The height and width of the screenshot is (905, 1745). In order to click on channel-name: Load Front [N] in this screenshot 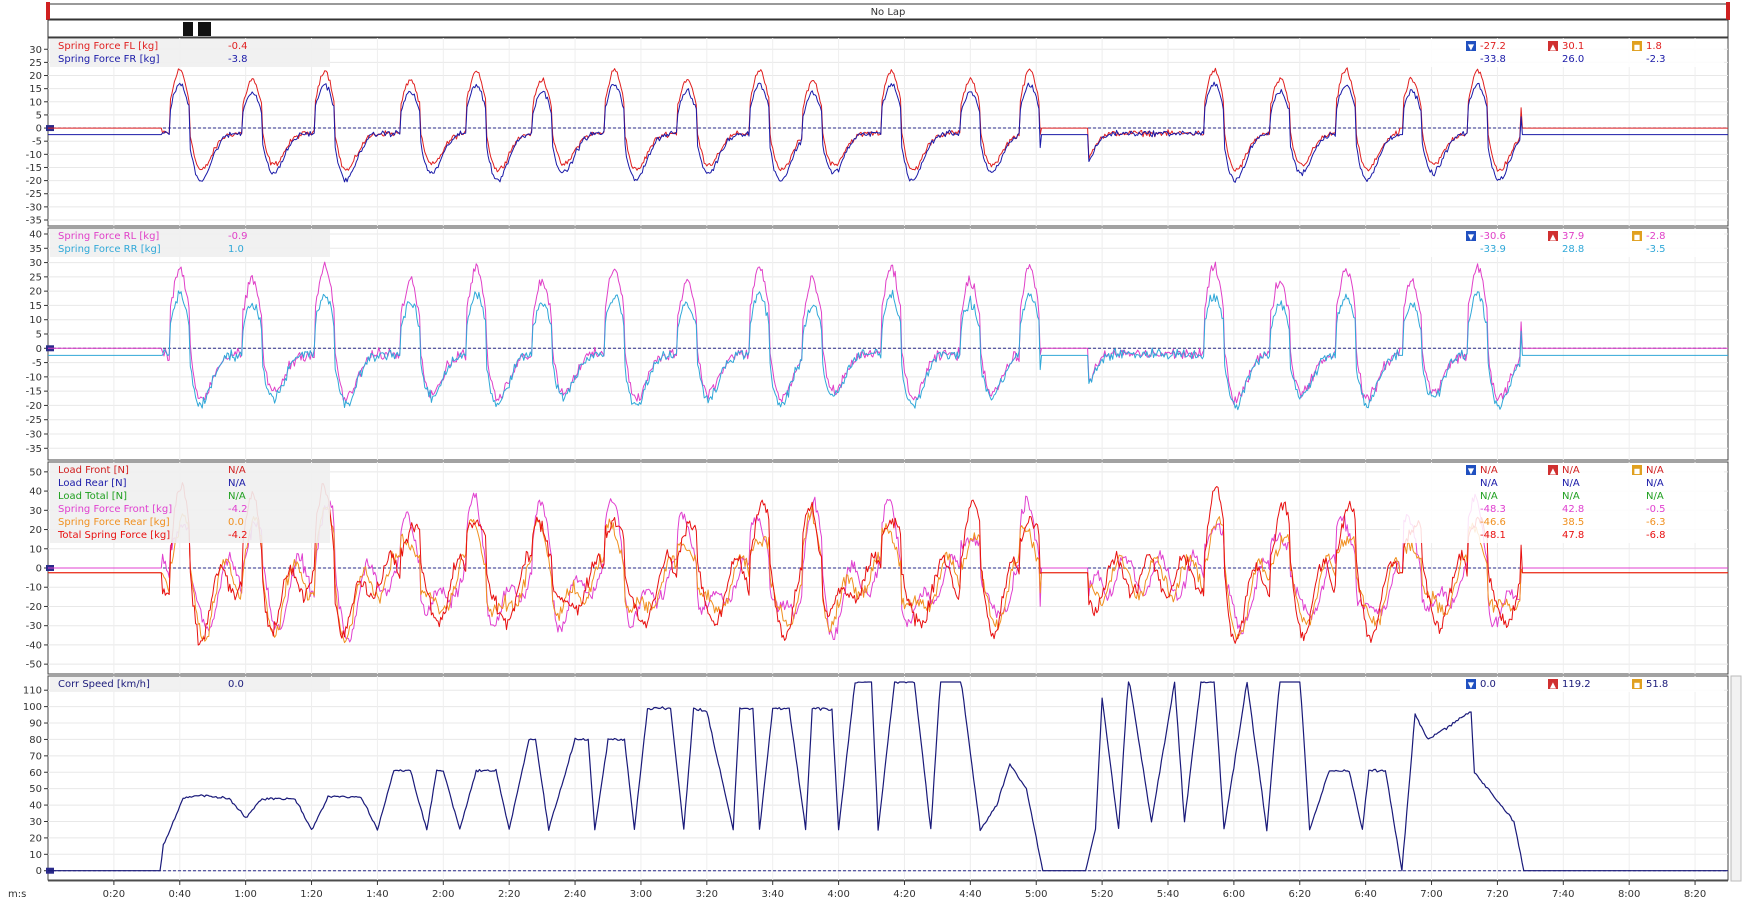, I will do `click(93, 470)`.